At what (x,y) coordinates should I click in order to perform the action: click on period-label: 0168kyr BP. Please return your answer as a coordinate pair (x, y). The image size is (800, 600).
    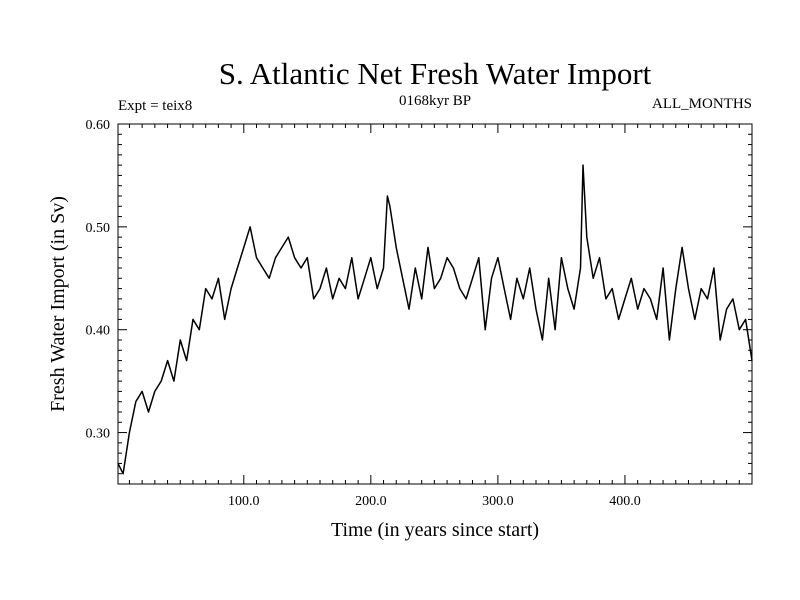
    Looking at the image, I should click on (435, 101).